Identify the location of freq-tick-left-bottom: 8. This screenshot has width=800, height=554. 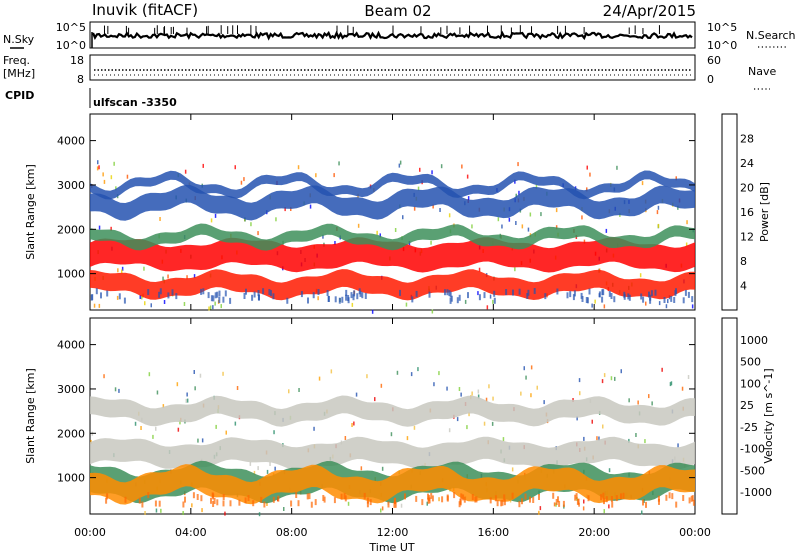
(80, 79).